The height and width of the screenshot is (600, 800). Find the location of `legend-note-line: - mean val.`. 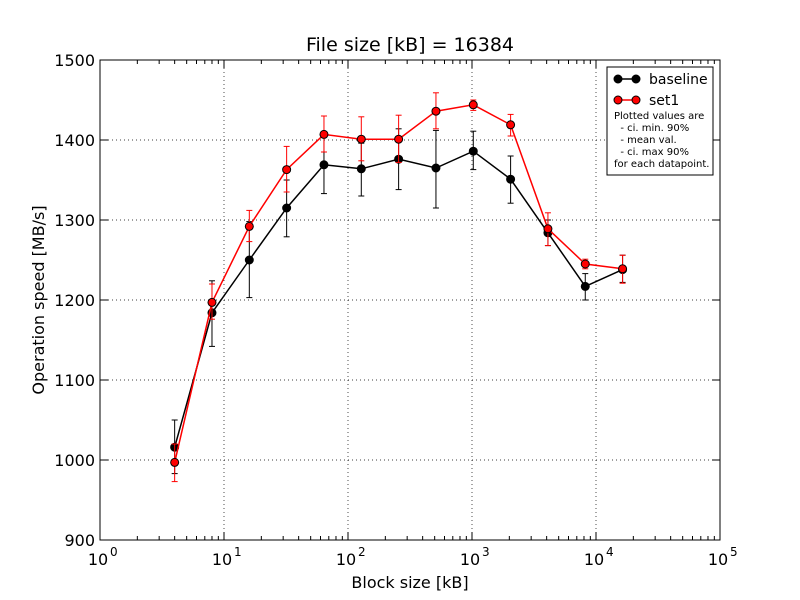

legend-note-line: - mean val. is located at coordinates (645, 140).